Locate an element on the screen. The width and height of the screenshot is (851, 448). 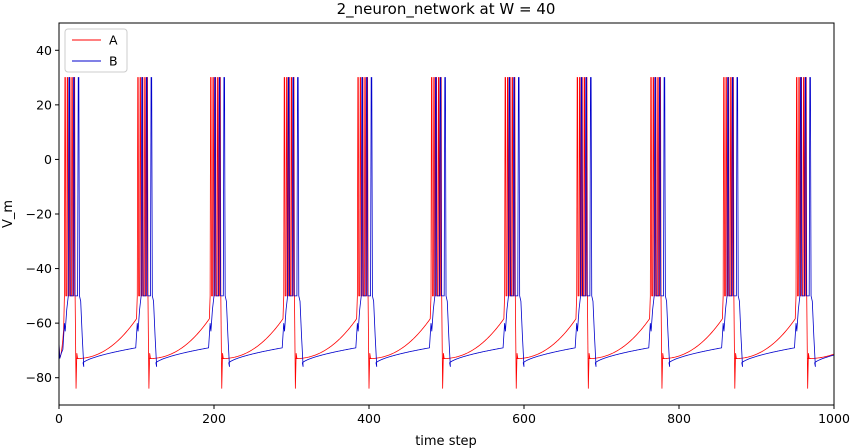
y-tick-label: −80 is located at coordinates (39, 377).